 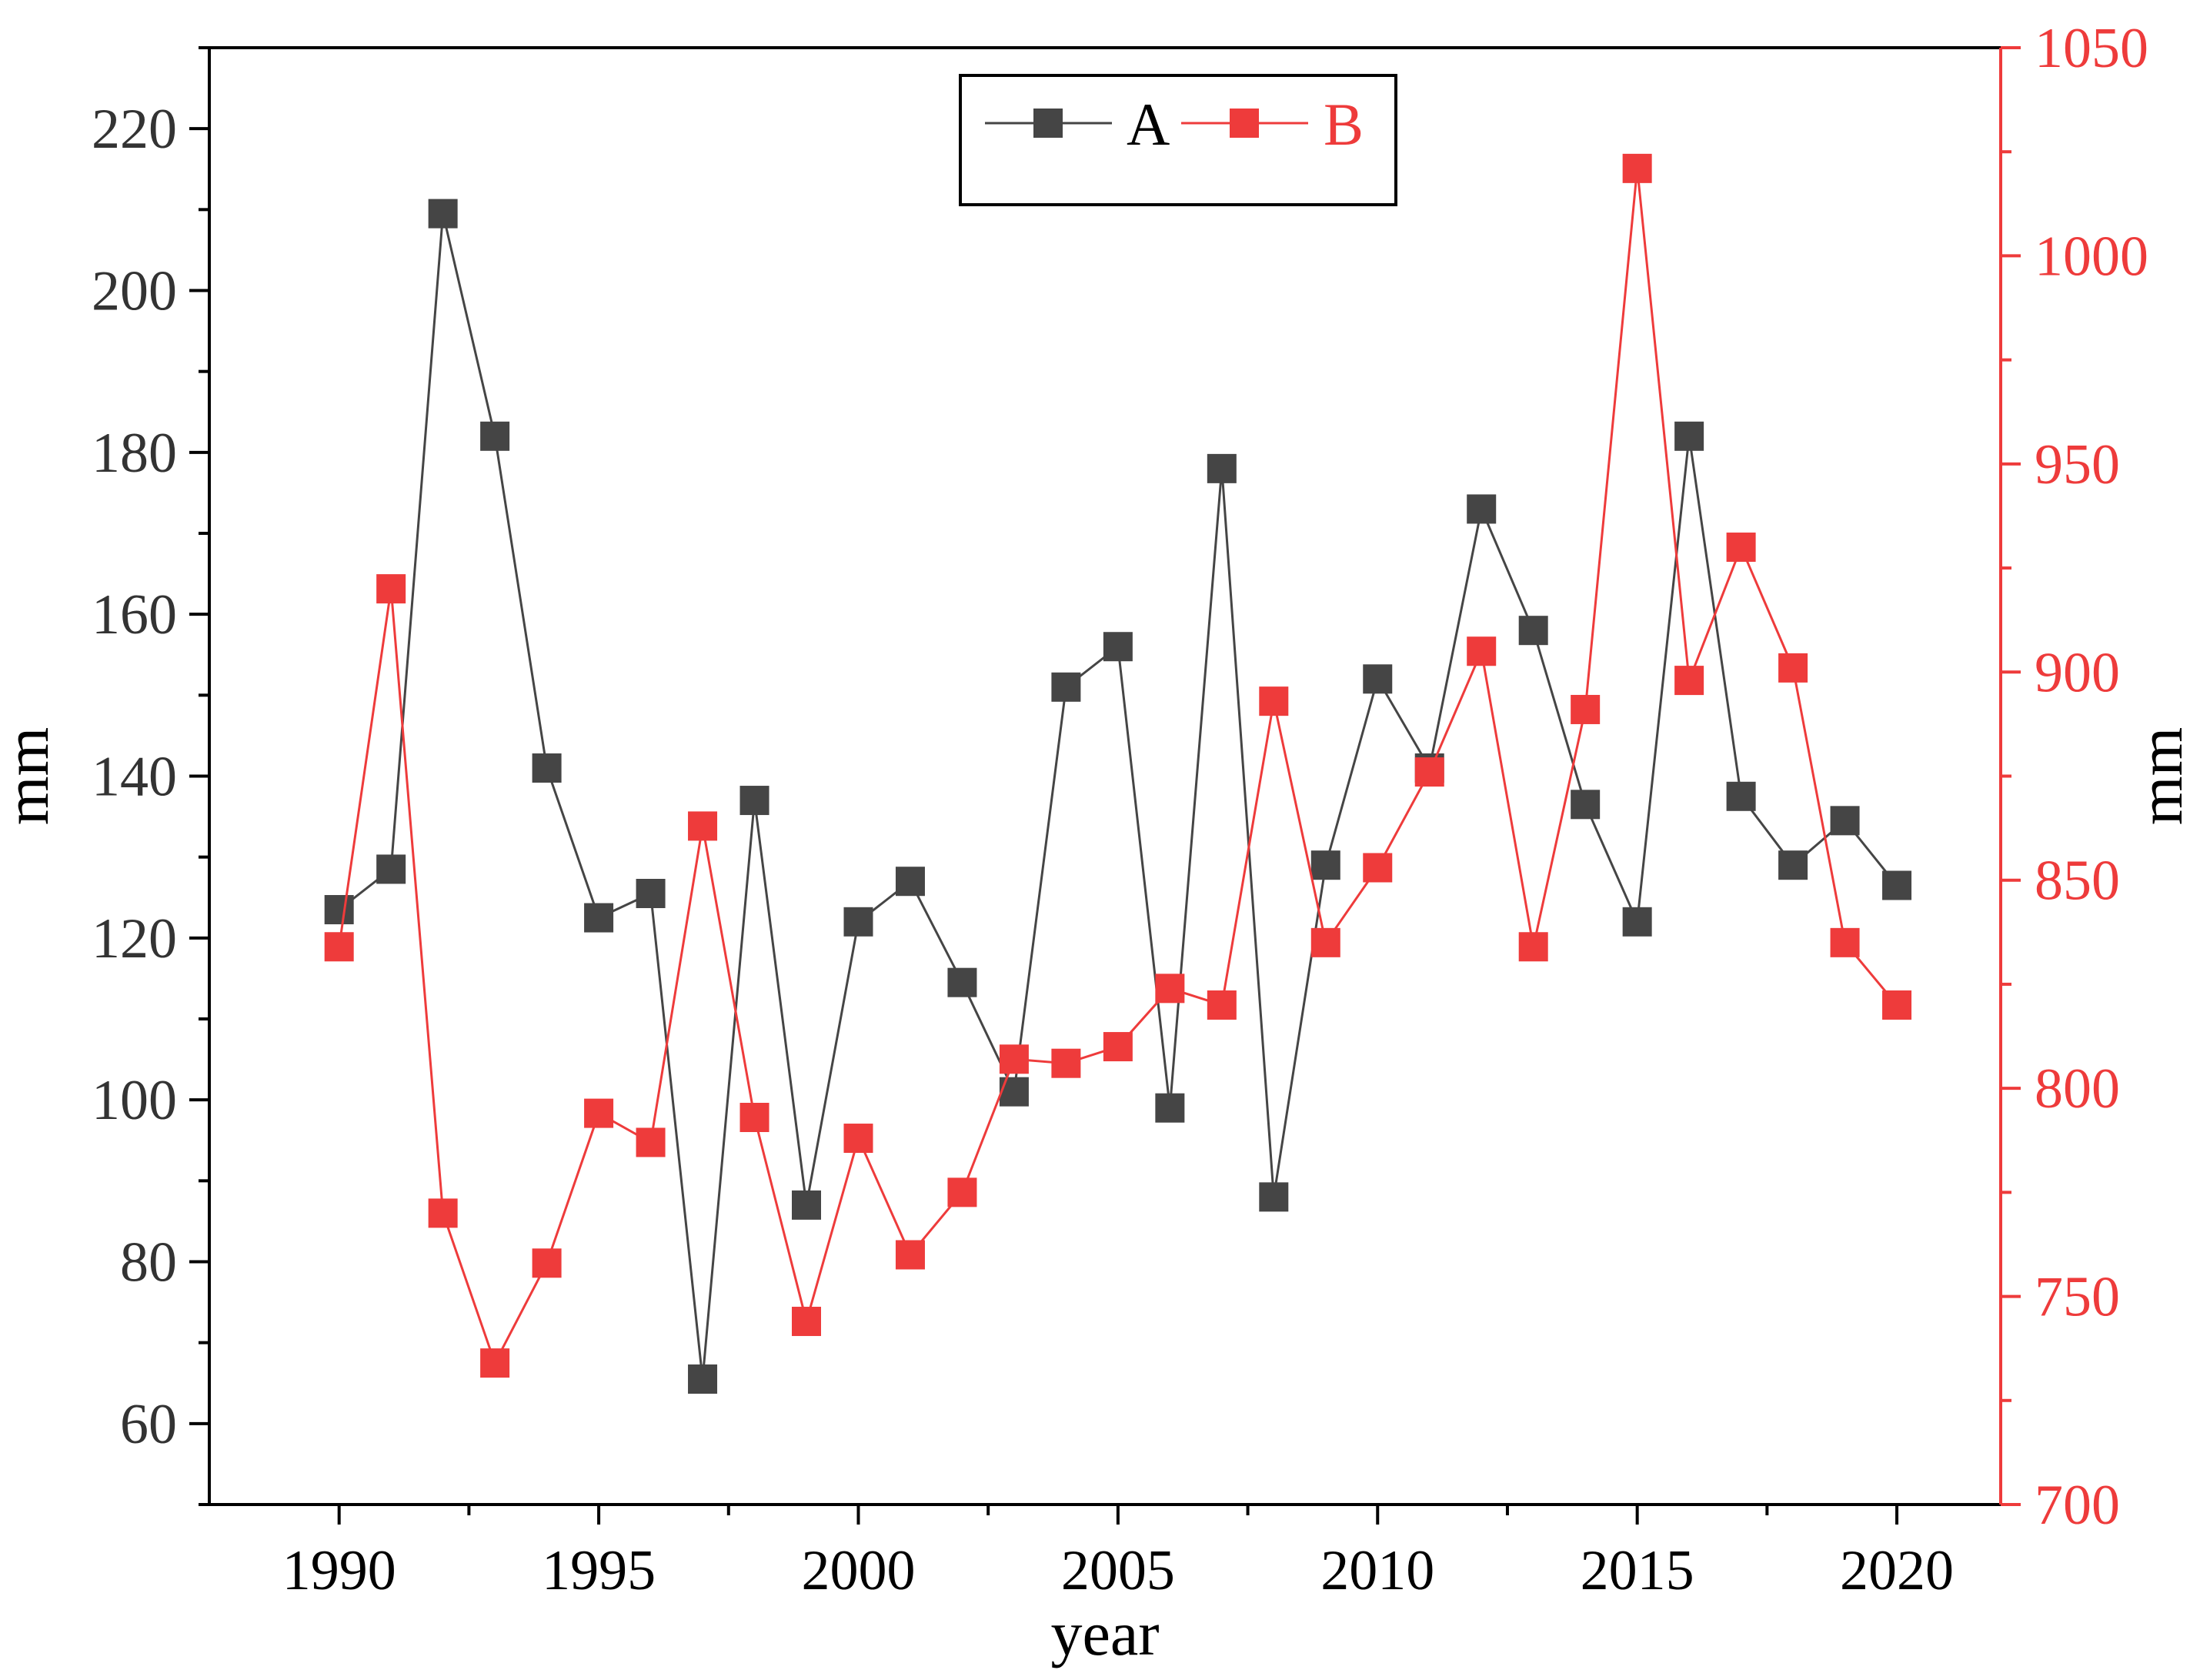 I want to click on x-tick-label: 2015, so click(x=1637, y=1571).